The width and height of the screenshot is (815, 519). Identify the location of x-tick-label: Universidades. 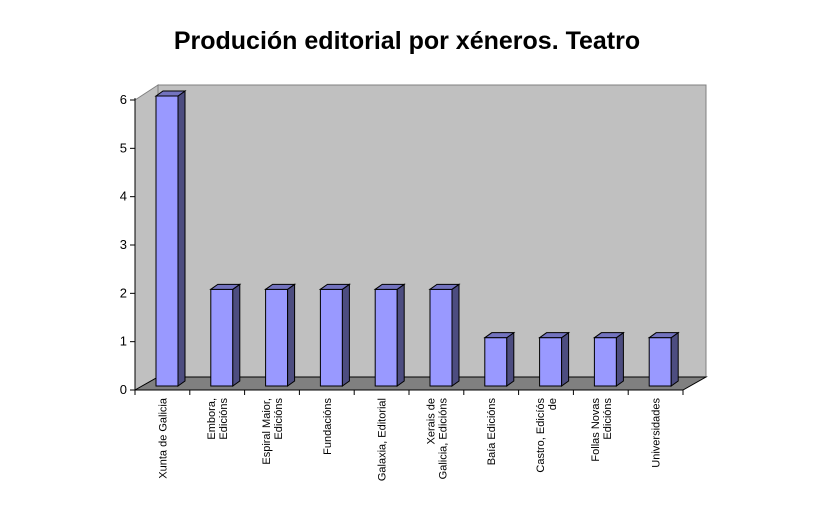
(657, 433).